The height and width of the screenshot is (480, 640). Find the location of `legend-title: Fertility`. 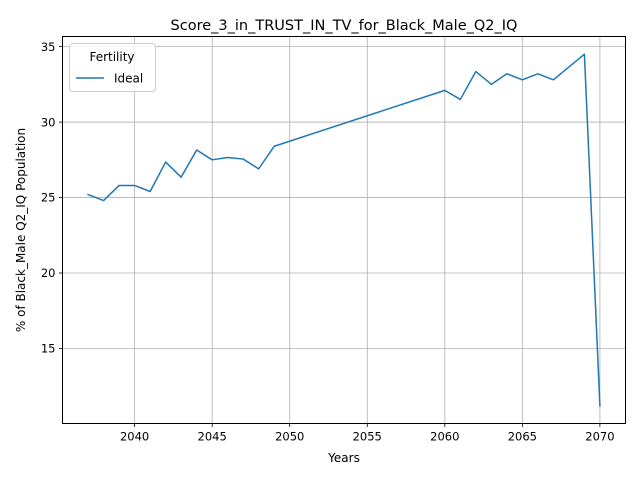

legend-title: Fertility is located at coordinates (111, 57).